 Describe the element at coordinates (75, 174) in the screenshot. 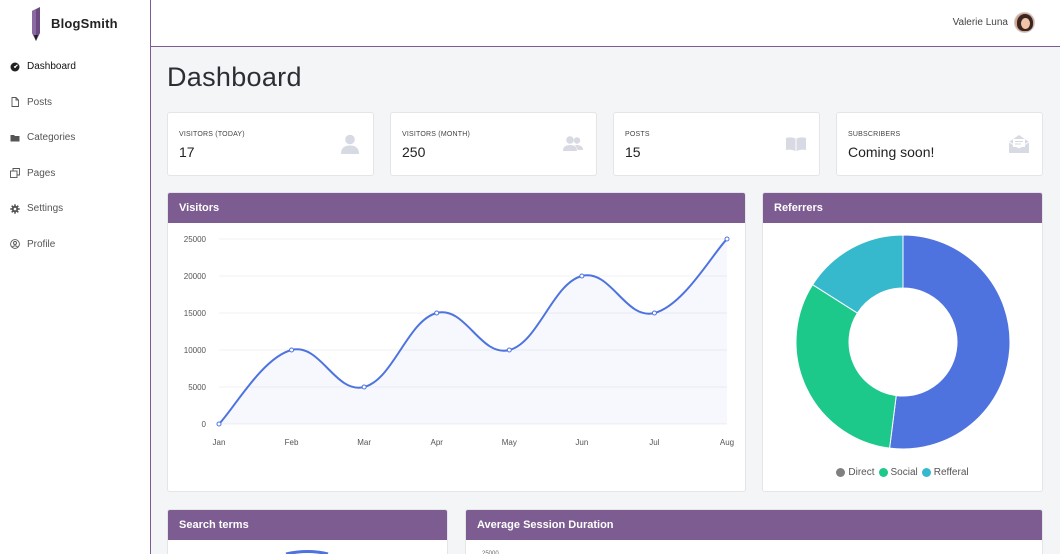

I see `sidebar-item-pages: Pages` at that location.